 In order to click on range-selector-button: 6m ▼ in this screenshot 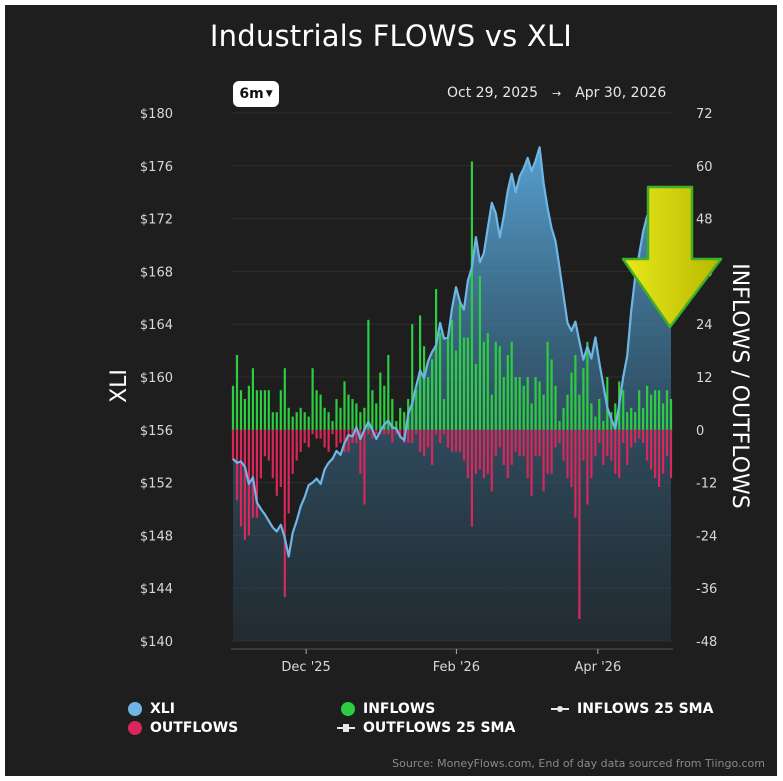, I will do `click(256, 94)`.